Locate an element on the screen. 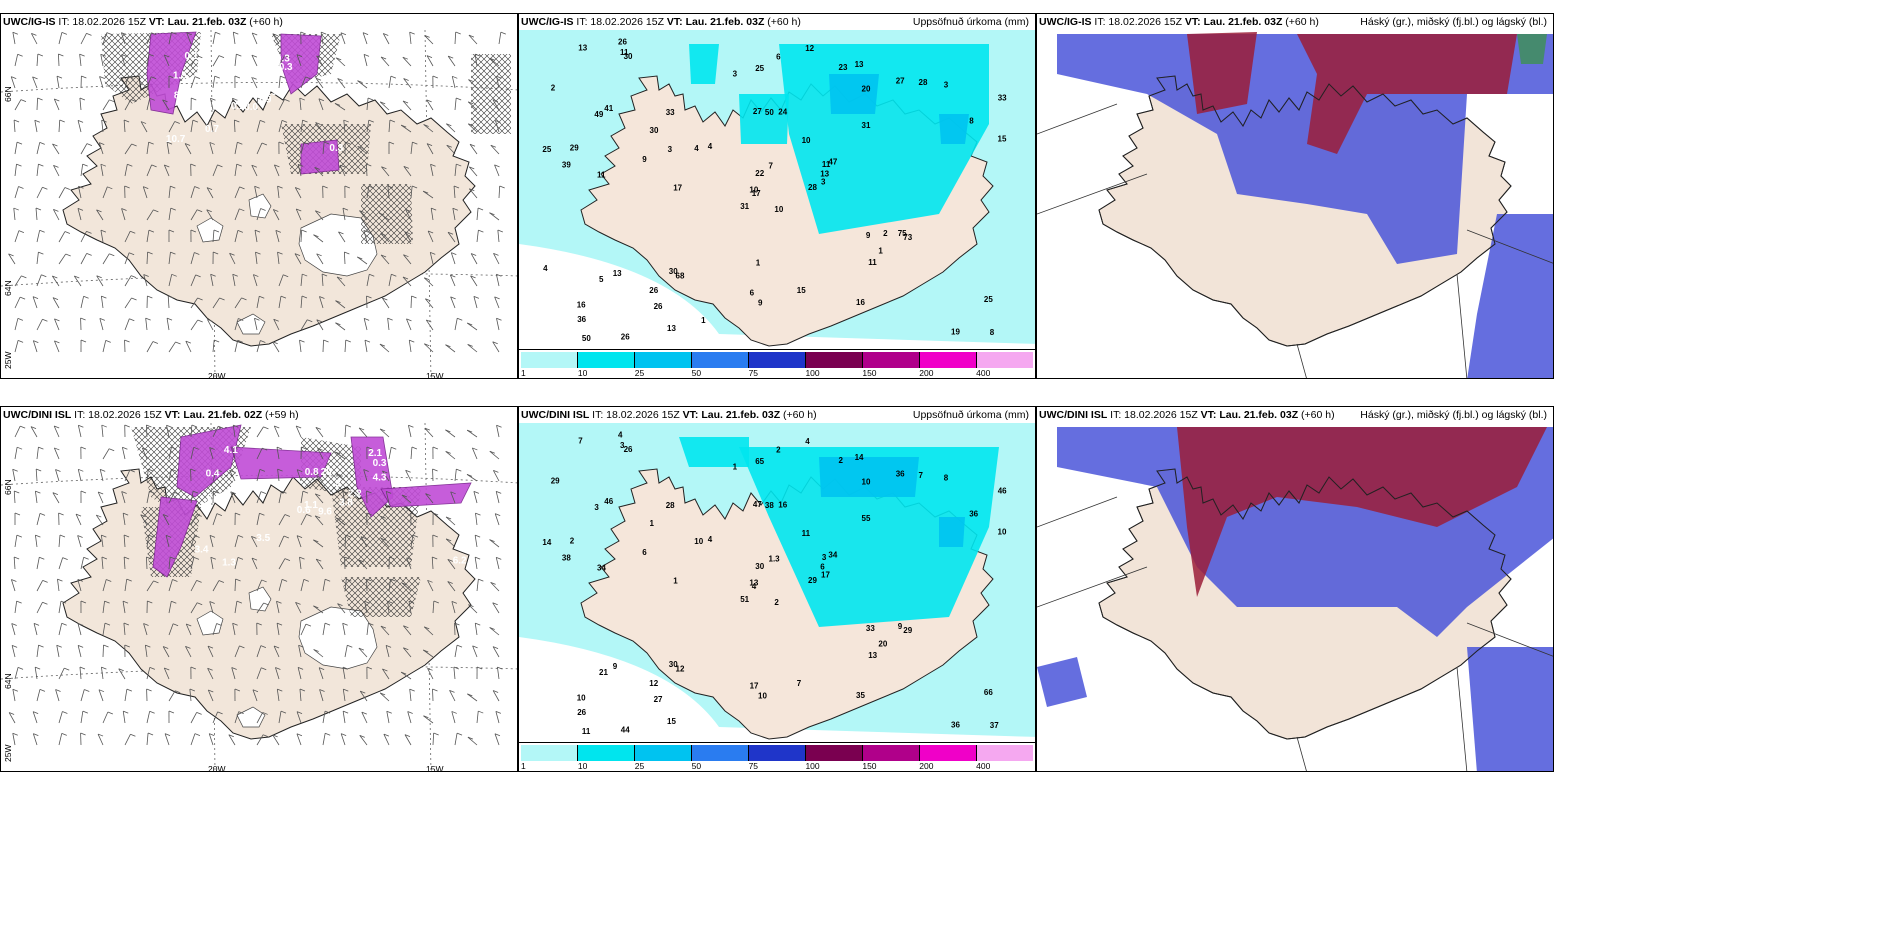 Image resolution: width=1900 pixels, height=950 pixels. value-label: 13 is located at coordinates (582, 47).